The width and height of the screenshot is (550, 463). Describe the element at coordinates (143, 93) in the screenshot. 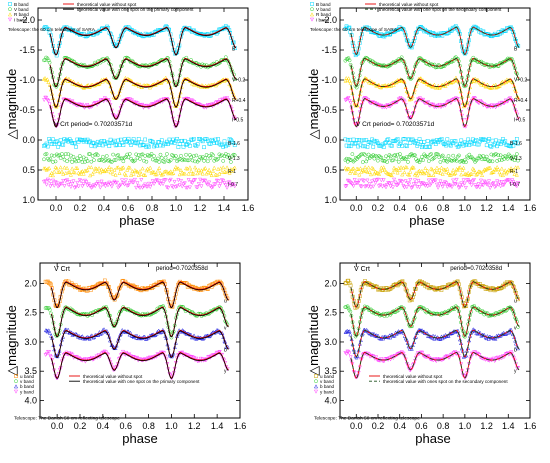

I see `model-curve-no-spot` at that location.